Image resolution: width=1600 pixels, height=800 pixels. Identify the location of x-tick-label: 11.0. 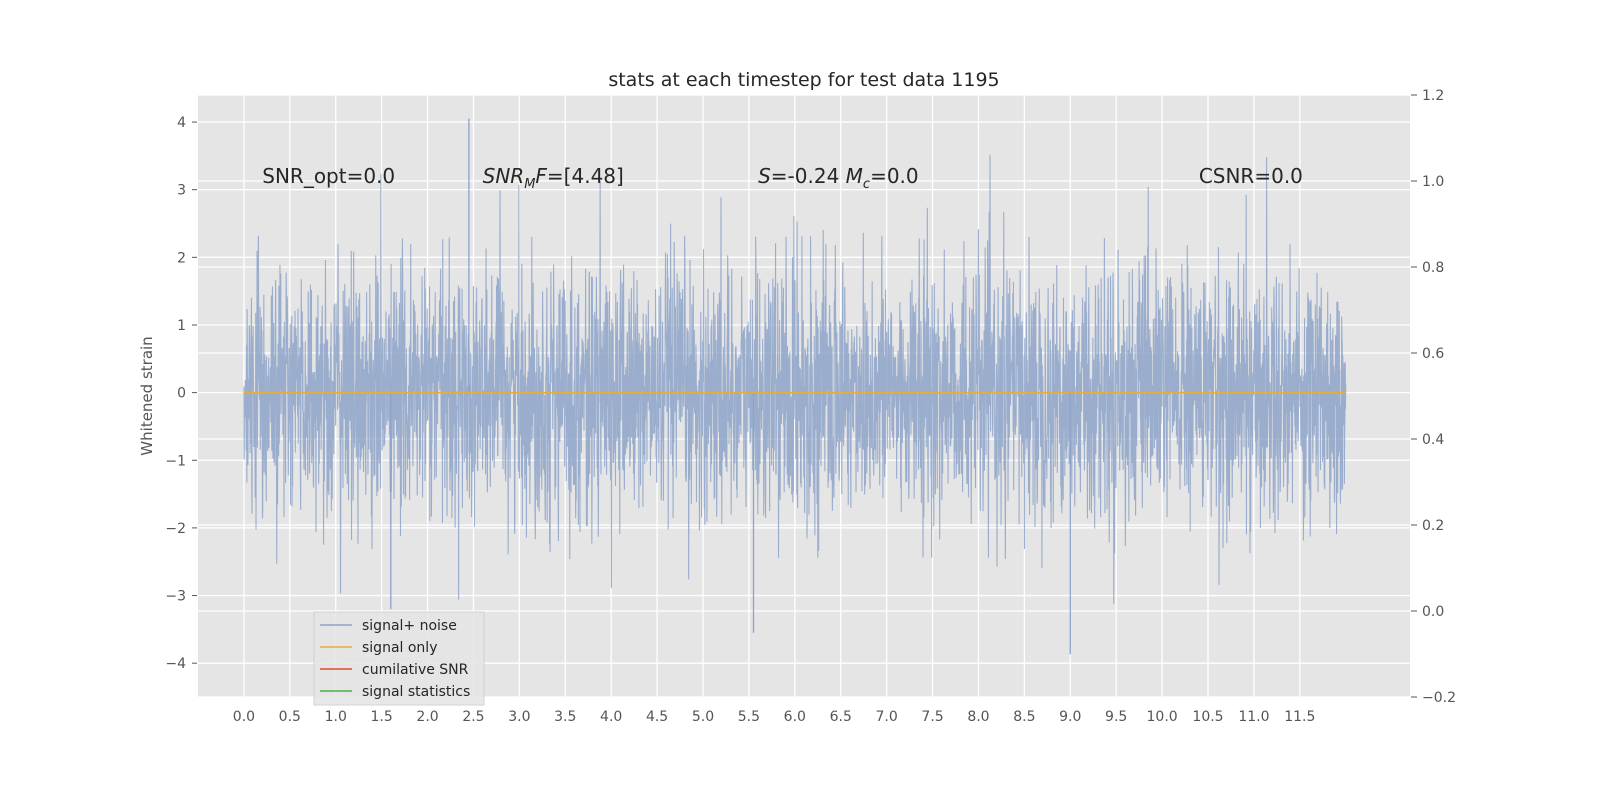
(1253, 717).